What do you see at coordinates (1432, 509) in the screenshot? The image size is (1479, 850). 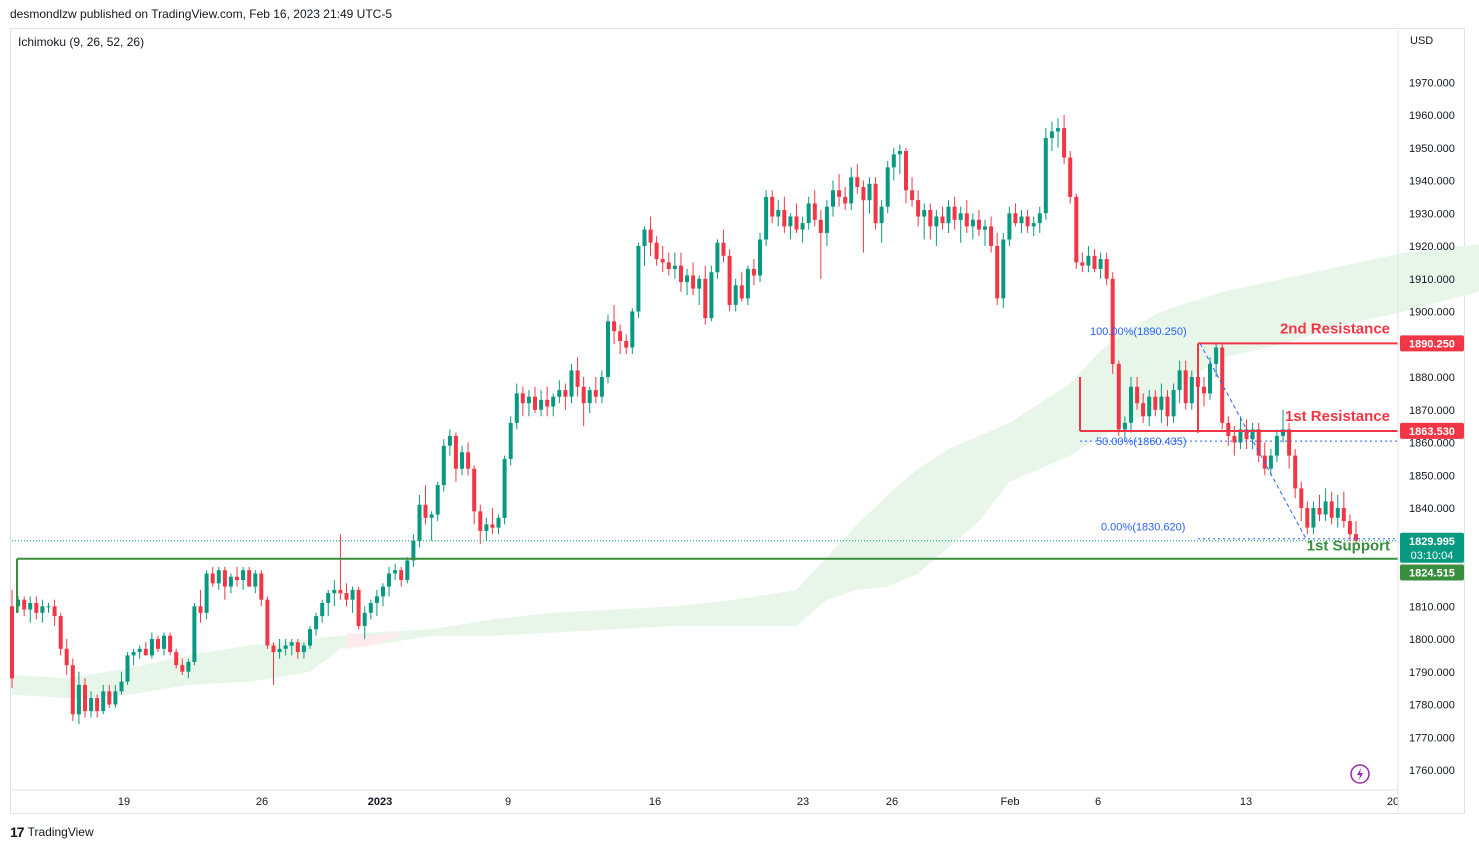 I see `y-tick-label: 1840.000` at bounding box center [1432, 509].